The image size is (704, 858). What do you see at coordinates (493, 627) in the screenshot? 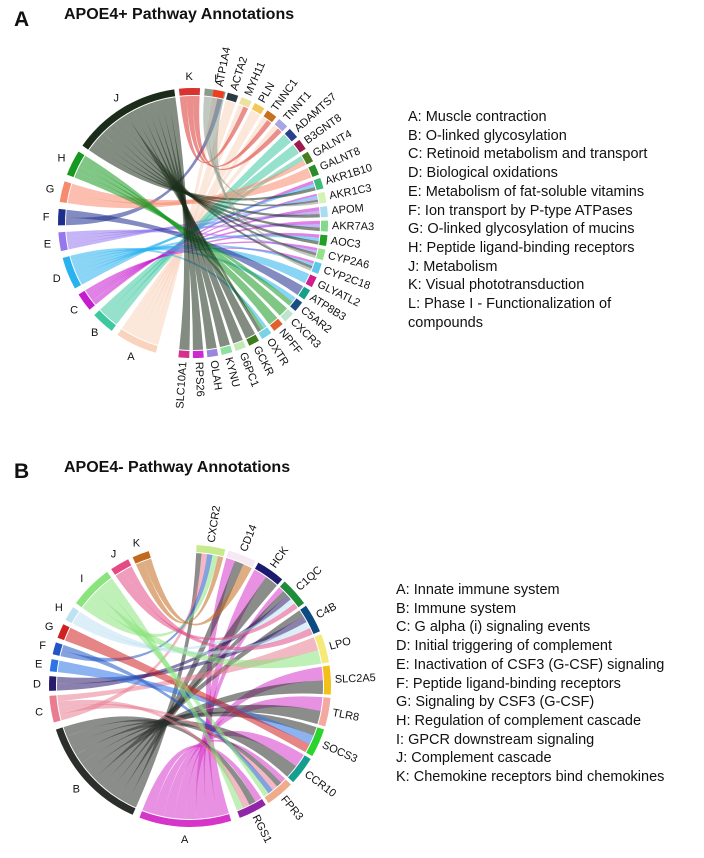
I see `legend-item: C: G alpha (i) signaling events` at bounding box center [493, 627].